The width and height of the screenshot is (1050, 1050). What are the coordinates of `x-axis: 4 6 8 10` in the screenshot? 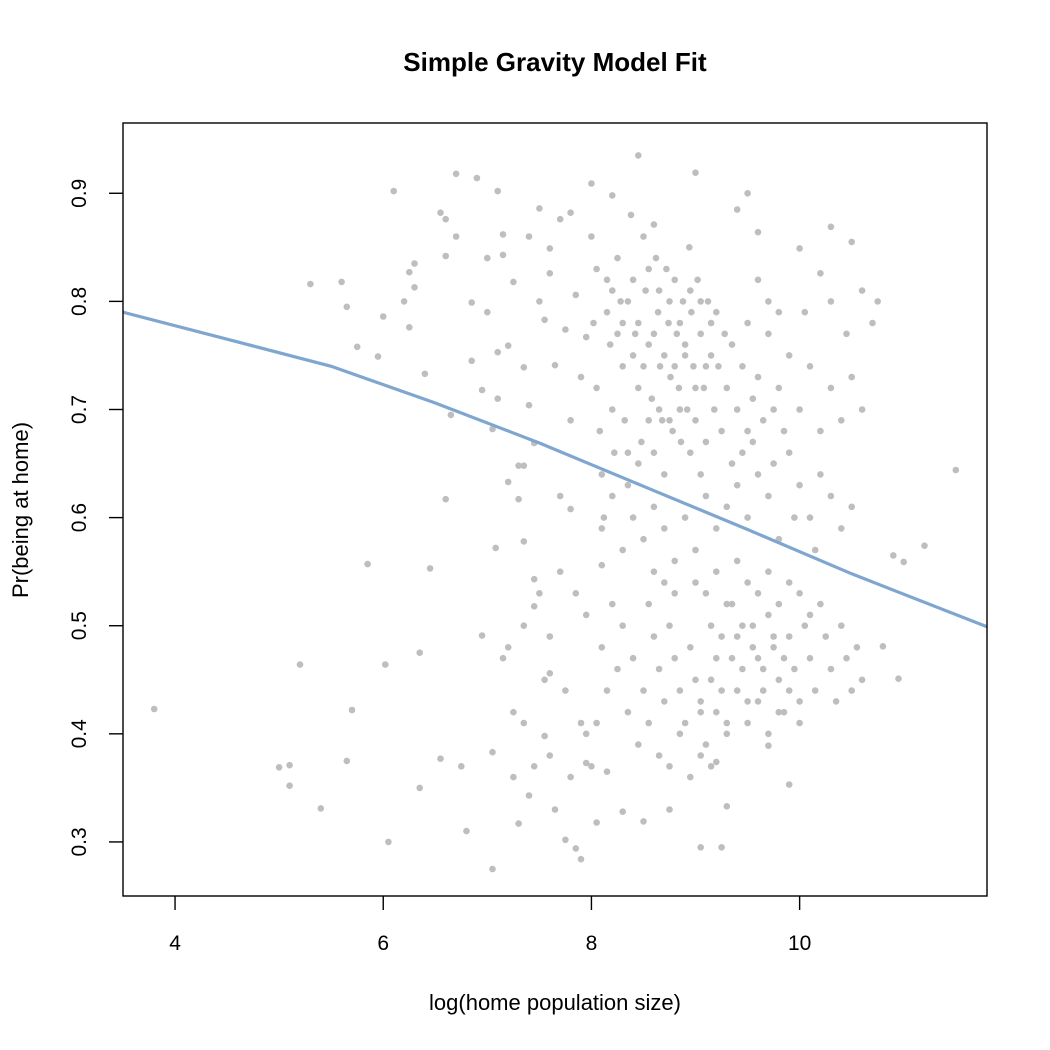 It's located at (490, 925).